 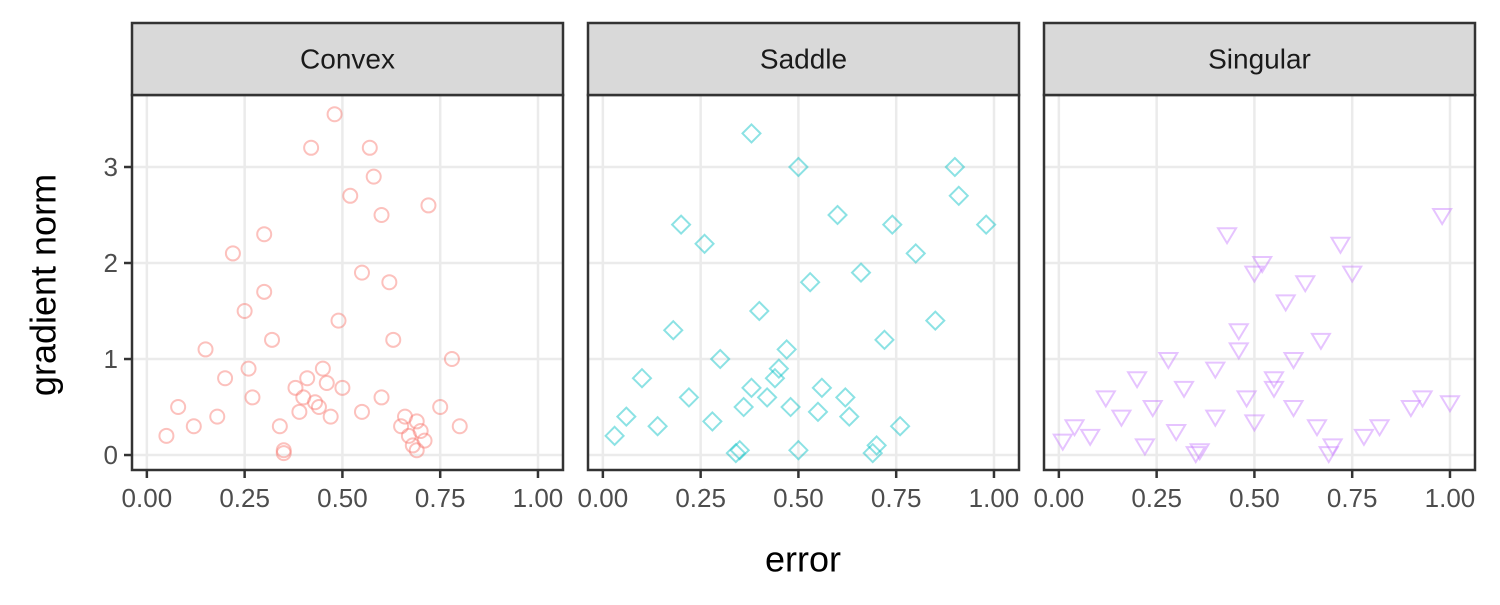 What do you see at coordinates (111, 359) in the screenshot?
I see `y-tick-label: 1` at bounding box center [111, 359].